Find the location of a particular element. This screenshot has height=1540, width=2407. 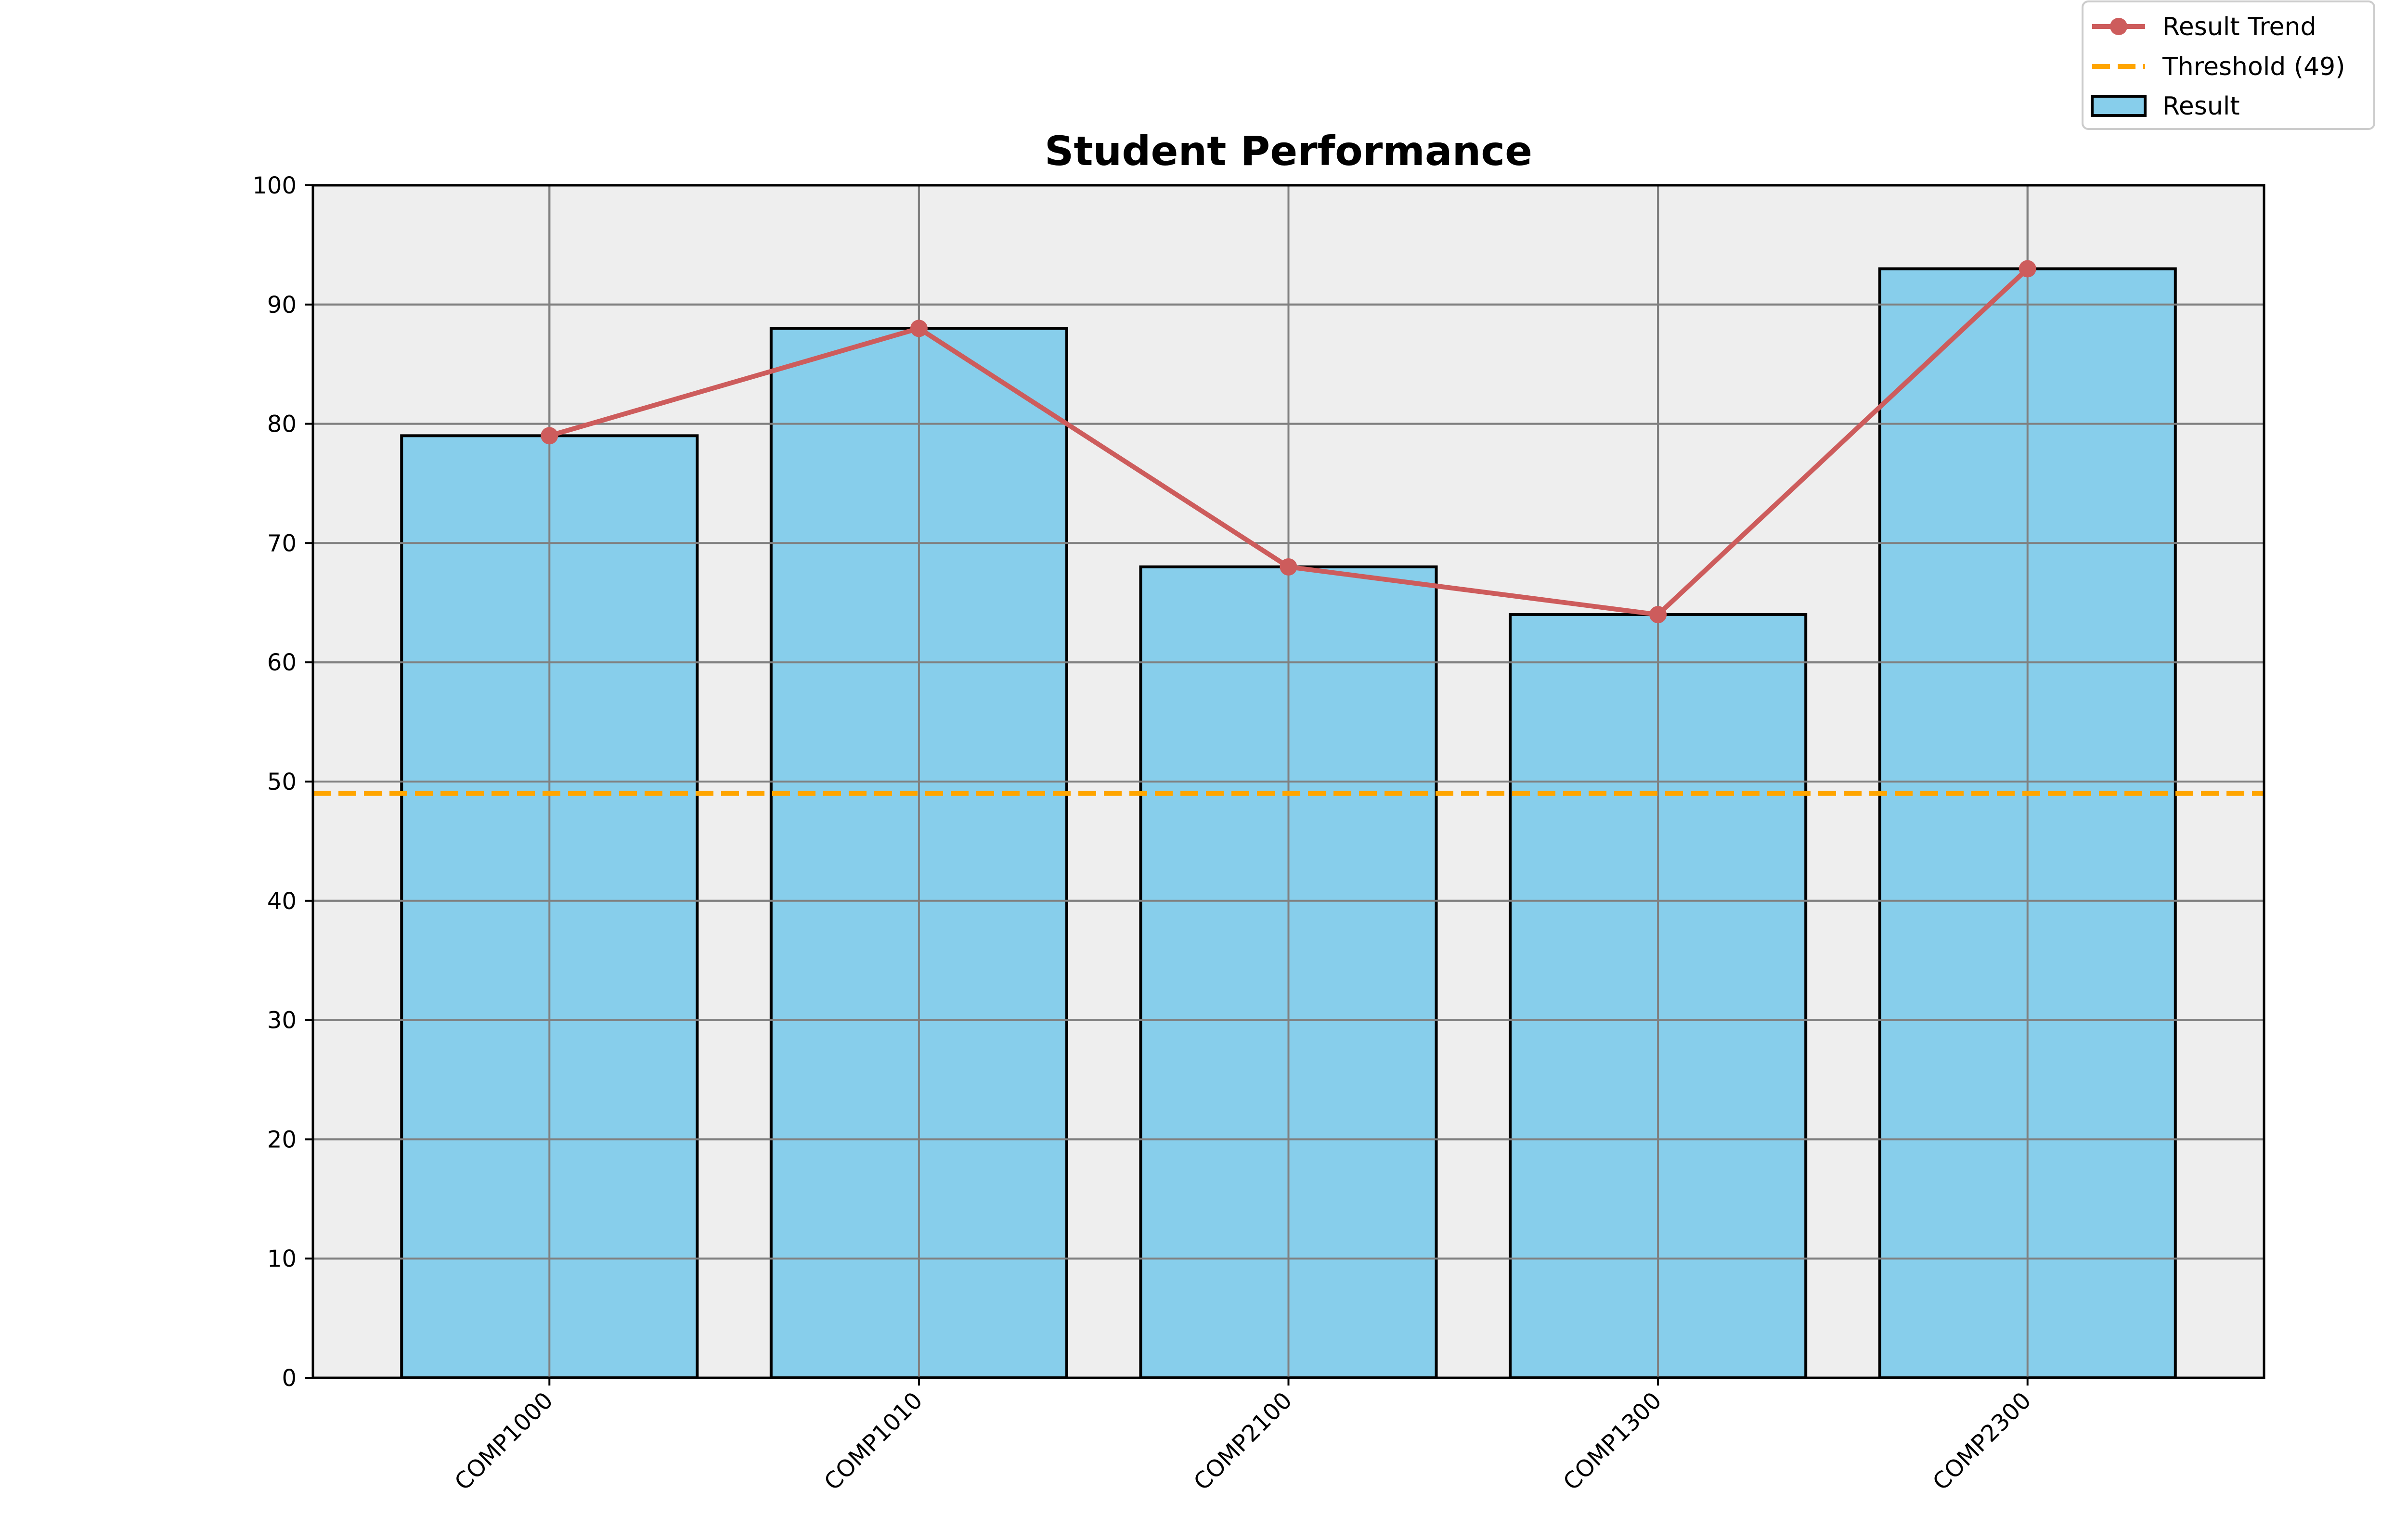

y-tick-label: 50 is located at coordinates (282, 782).